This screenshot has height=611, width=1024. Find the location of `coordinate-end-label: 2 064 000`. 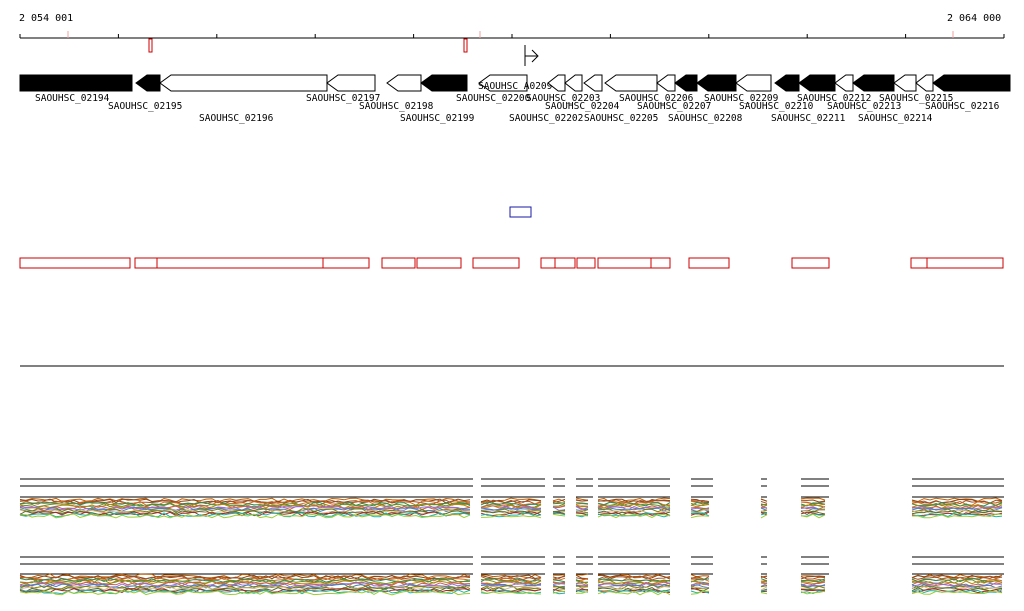

coordinate-end-label: 2 064 000 is located at coordinates (974, 18).